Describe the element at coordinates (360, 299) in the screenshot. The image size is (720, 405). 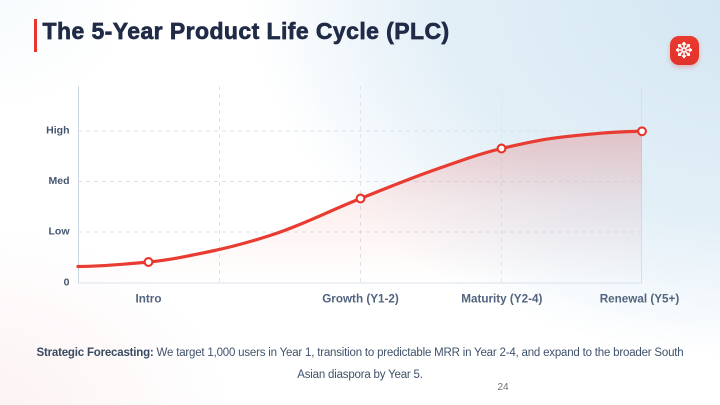
I see `svg-text: Growth (Y1-2)` at that location.